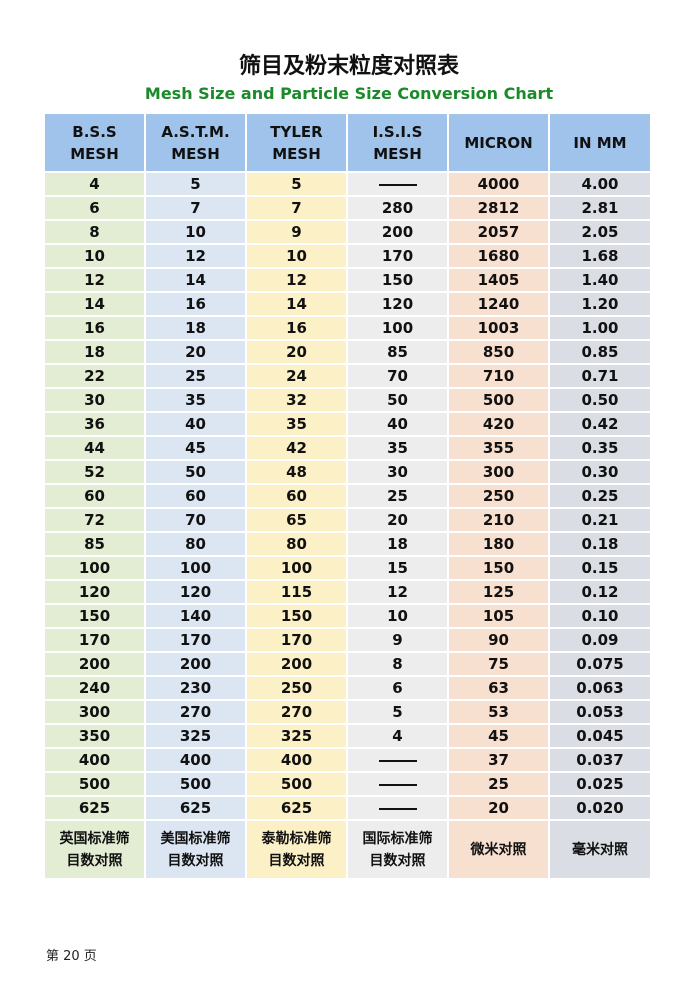 The height and width of the screenshot is (987, 698). I want to click on table-row: 10 12 10 170 1680 1.68, so click(347, 256).